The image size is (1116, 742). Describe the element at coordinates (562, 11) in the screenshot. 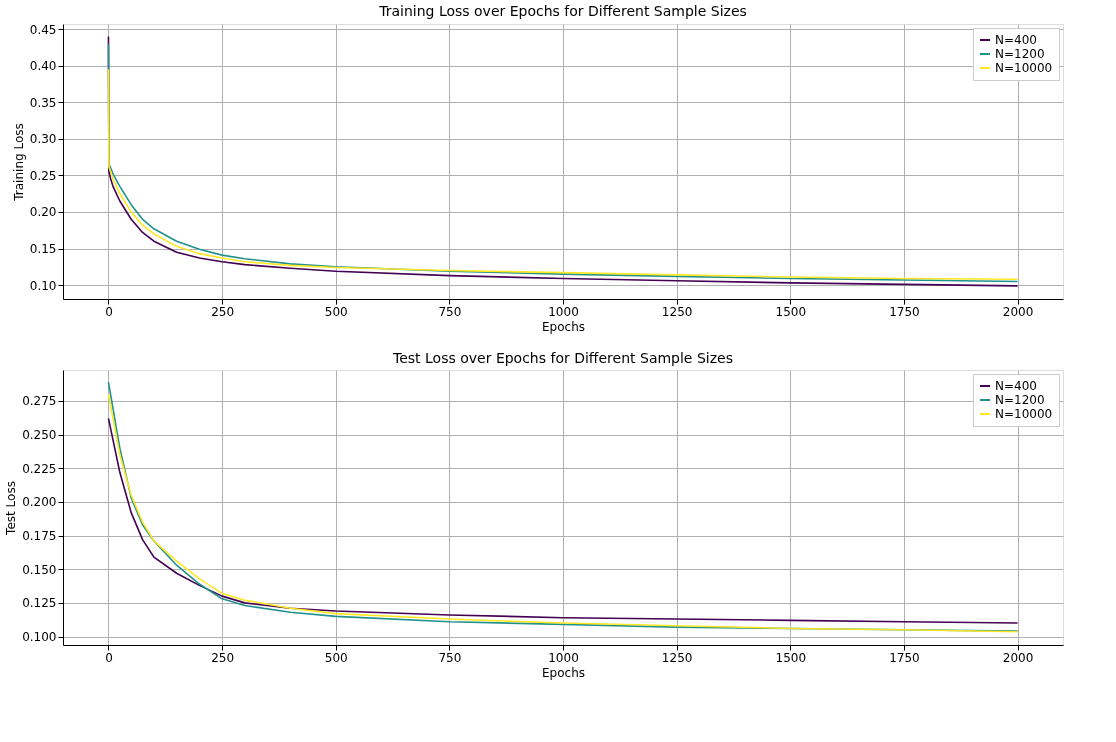

I see `chart-title: Training Loss over Epochs for Different Sample Sizes` at that location.